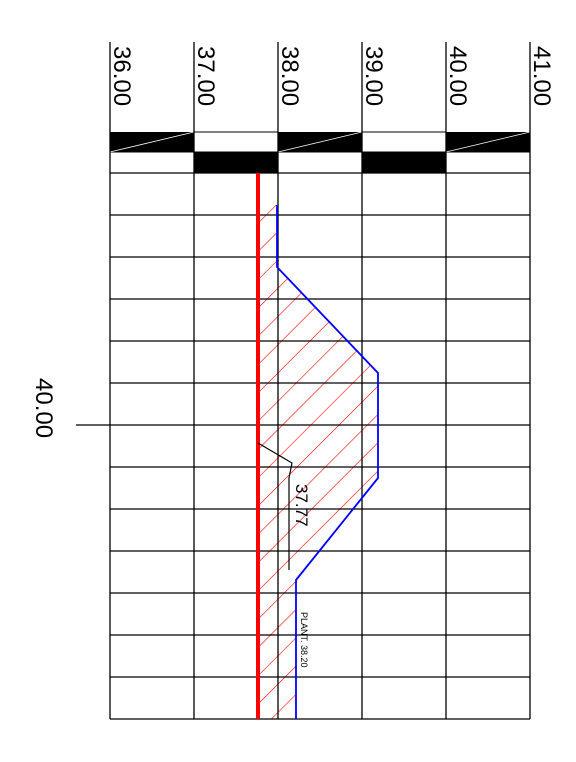  What do you see at coordinates (301, 505) in the screenshot?
I see `level-annotation: 37.77` at bounding box center [301, 505].